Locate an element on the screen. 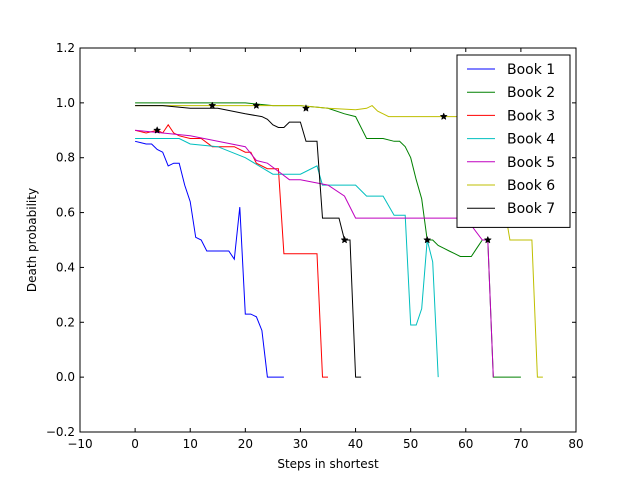  y-tick-label: 0.2 is located at coordinates (65, 322).